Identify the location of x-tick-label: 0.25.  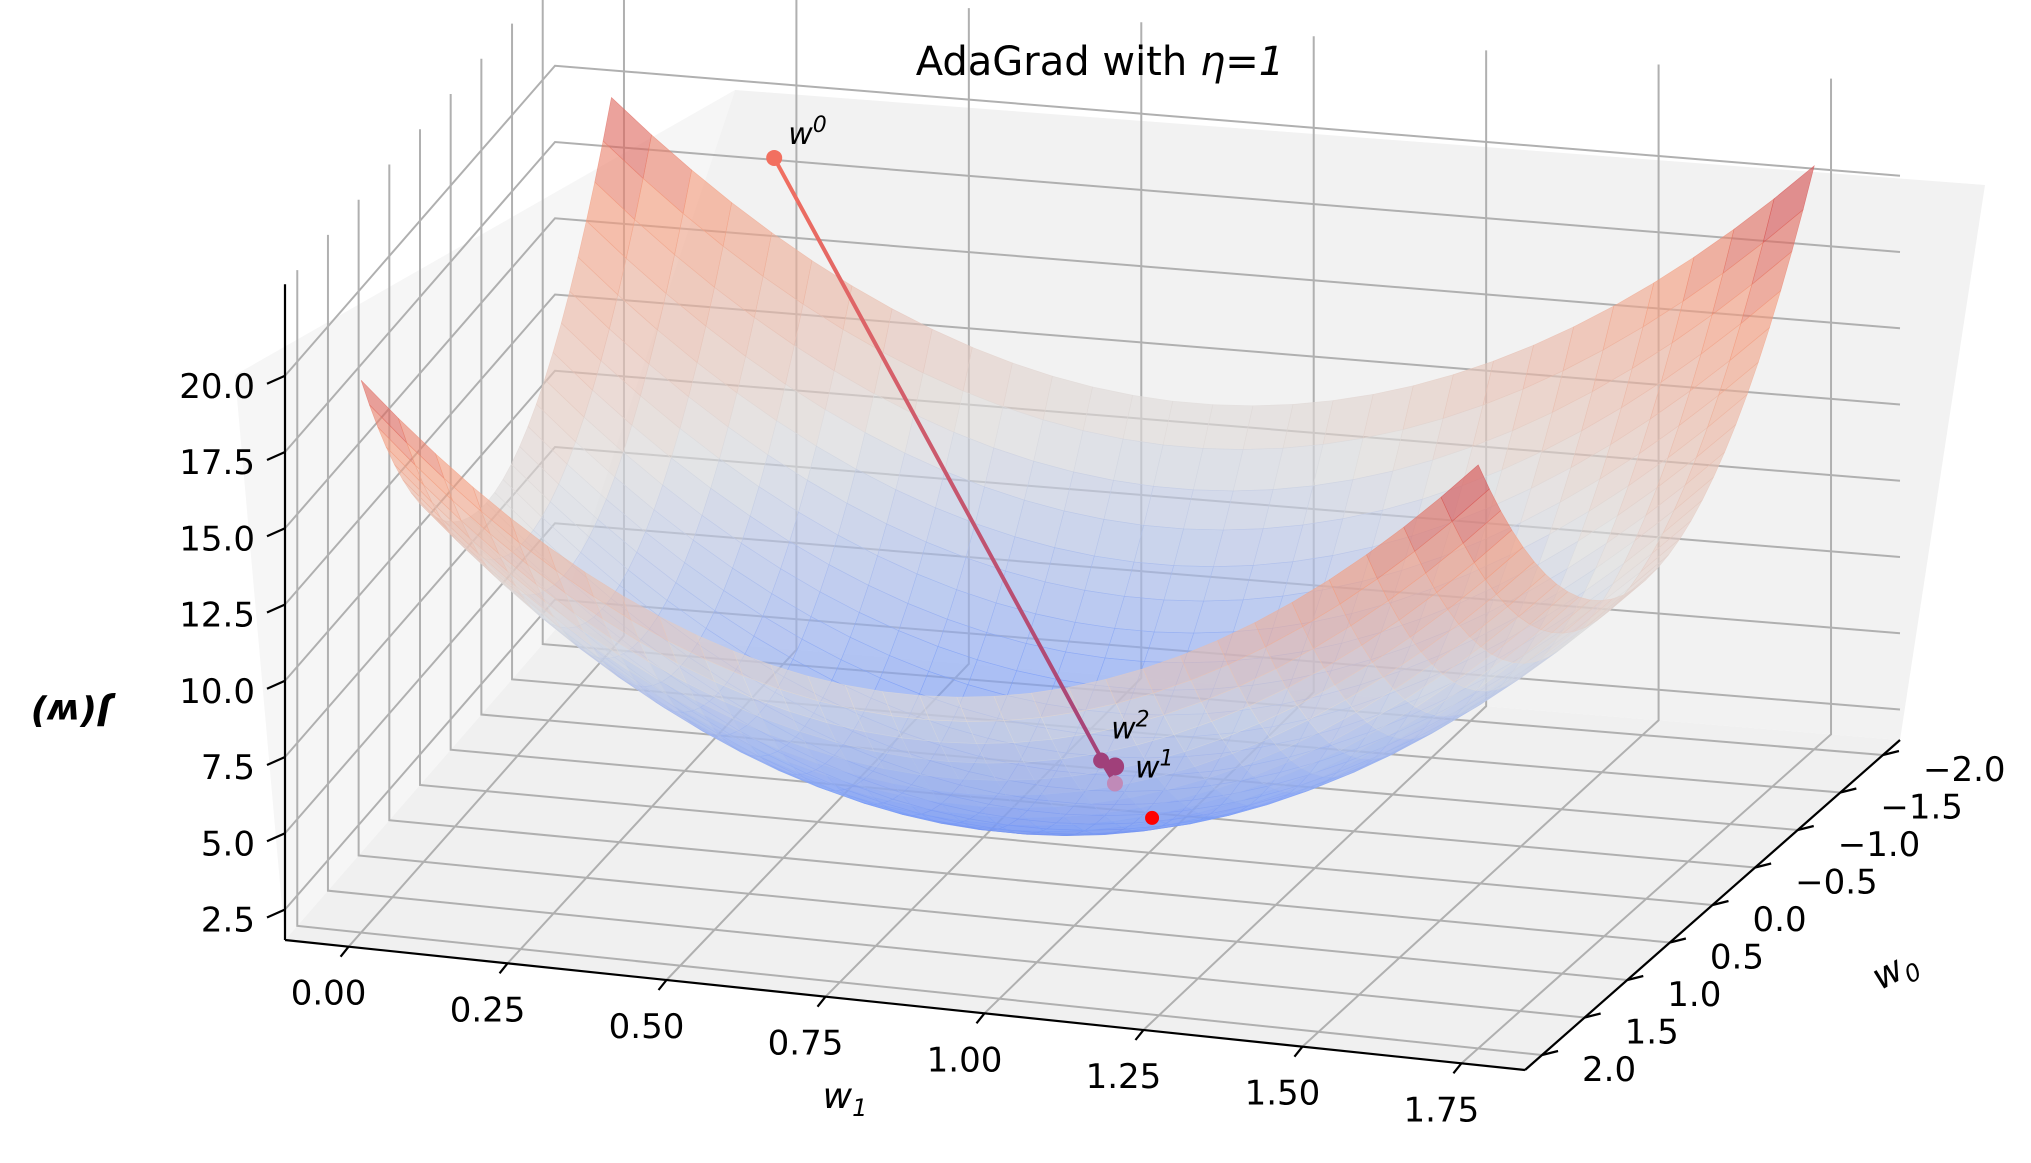
(488, 1010).